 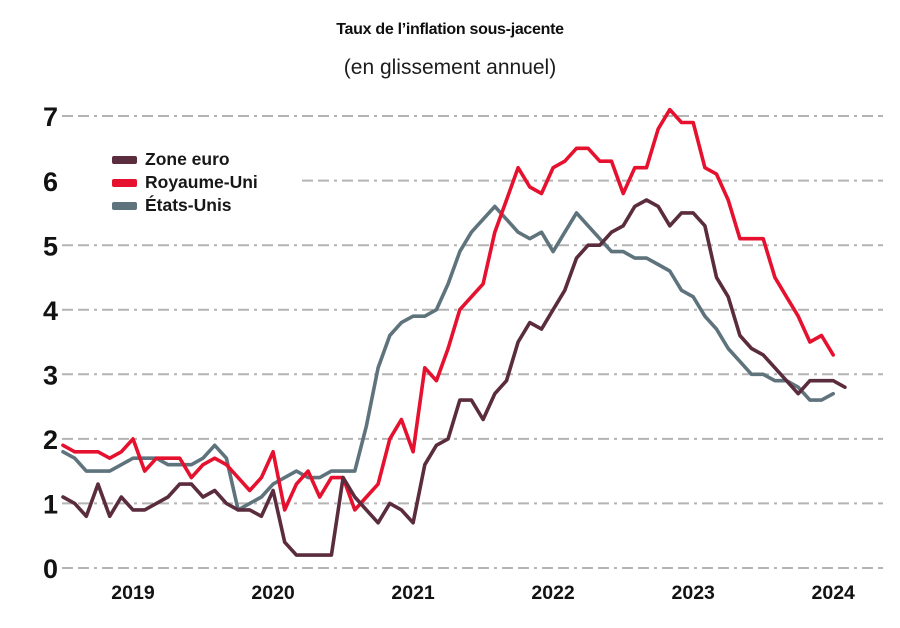 I want to click on legend-item-etats-unis: États-Unis, so click(x=185, y=205).